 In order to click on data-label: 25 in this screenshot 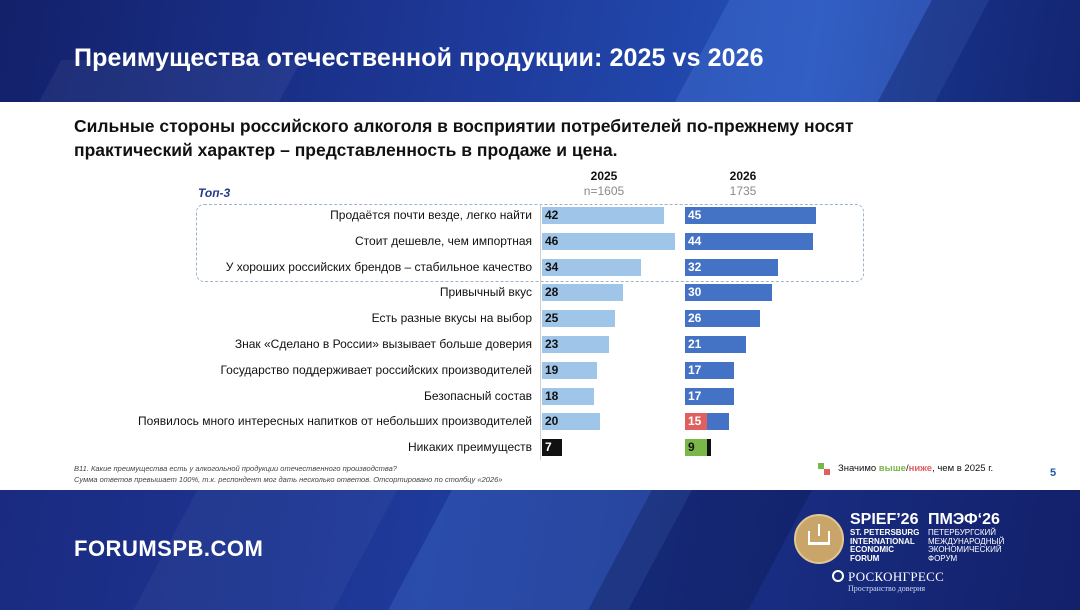, I will do `click(552, 318)`.